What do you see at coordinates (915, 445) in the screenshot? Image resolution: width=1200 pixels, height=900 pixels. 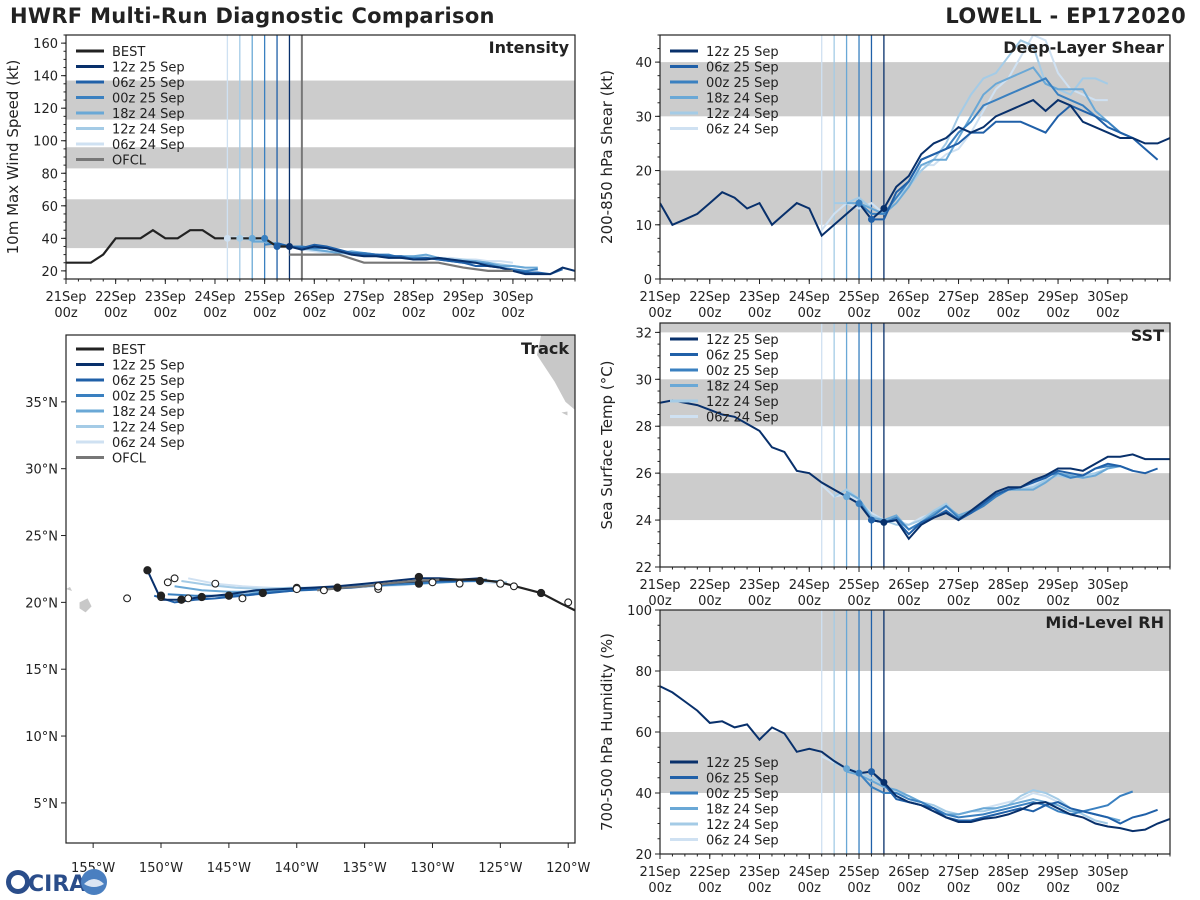 I see `plot-frame` at bounding box center [915, 445].